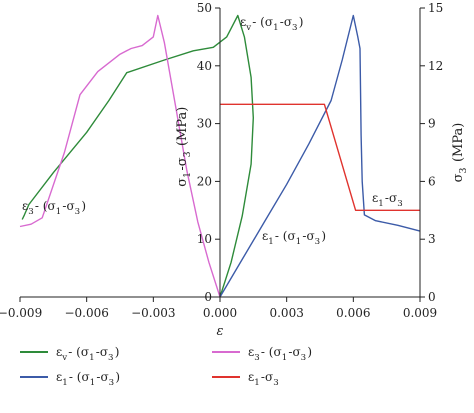 The height and width of the screenshot is (413, 474). Describe the element at coordinates (184, 147) in the screenshot. I see `y-left-axis-title: σ1 -σ3 (MPa)` at that location.